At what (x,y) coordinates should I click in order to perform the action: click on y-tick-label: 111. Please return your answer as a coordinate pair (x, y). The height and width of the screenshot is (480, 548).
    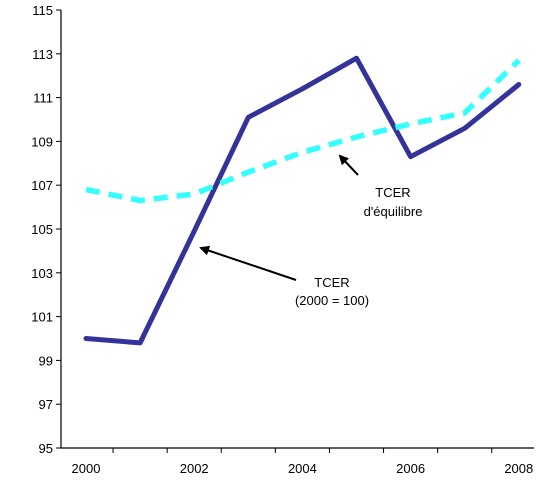
    Looking at the image, I should click on (43, 98).